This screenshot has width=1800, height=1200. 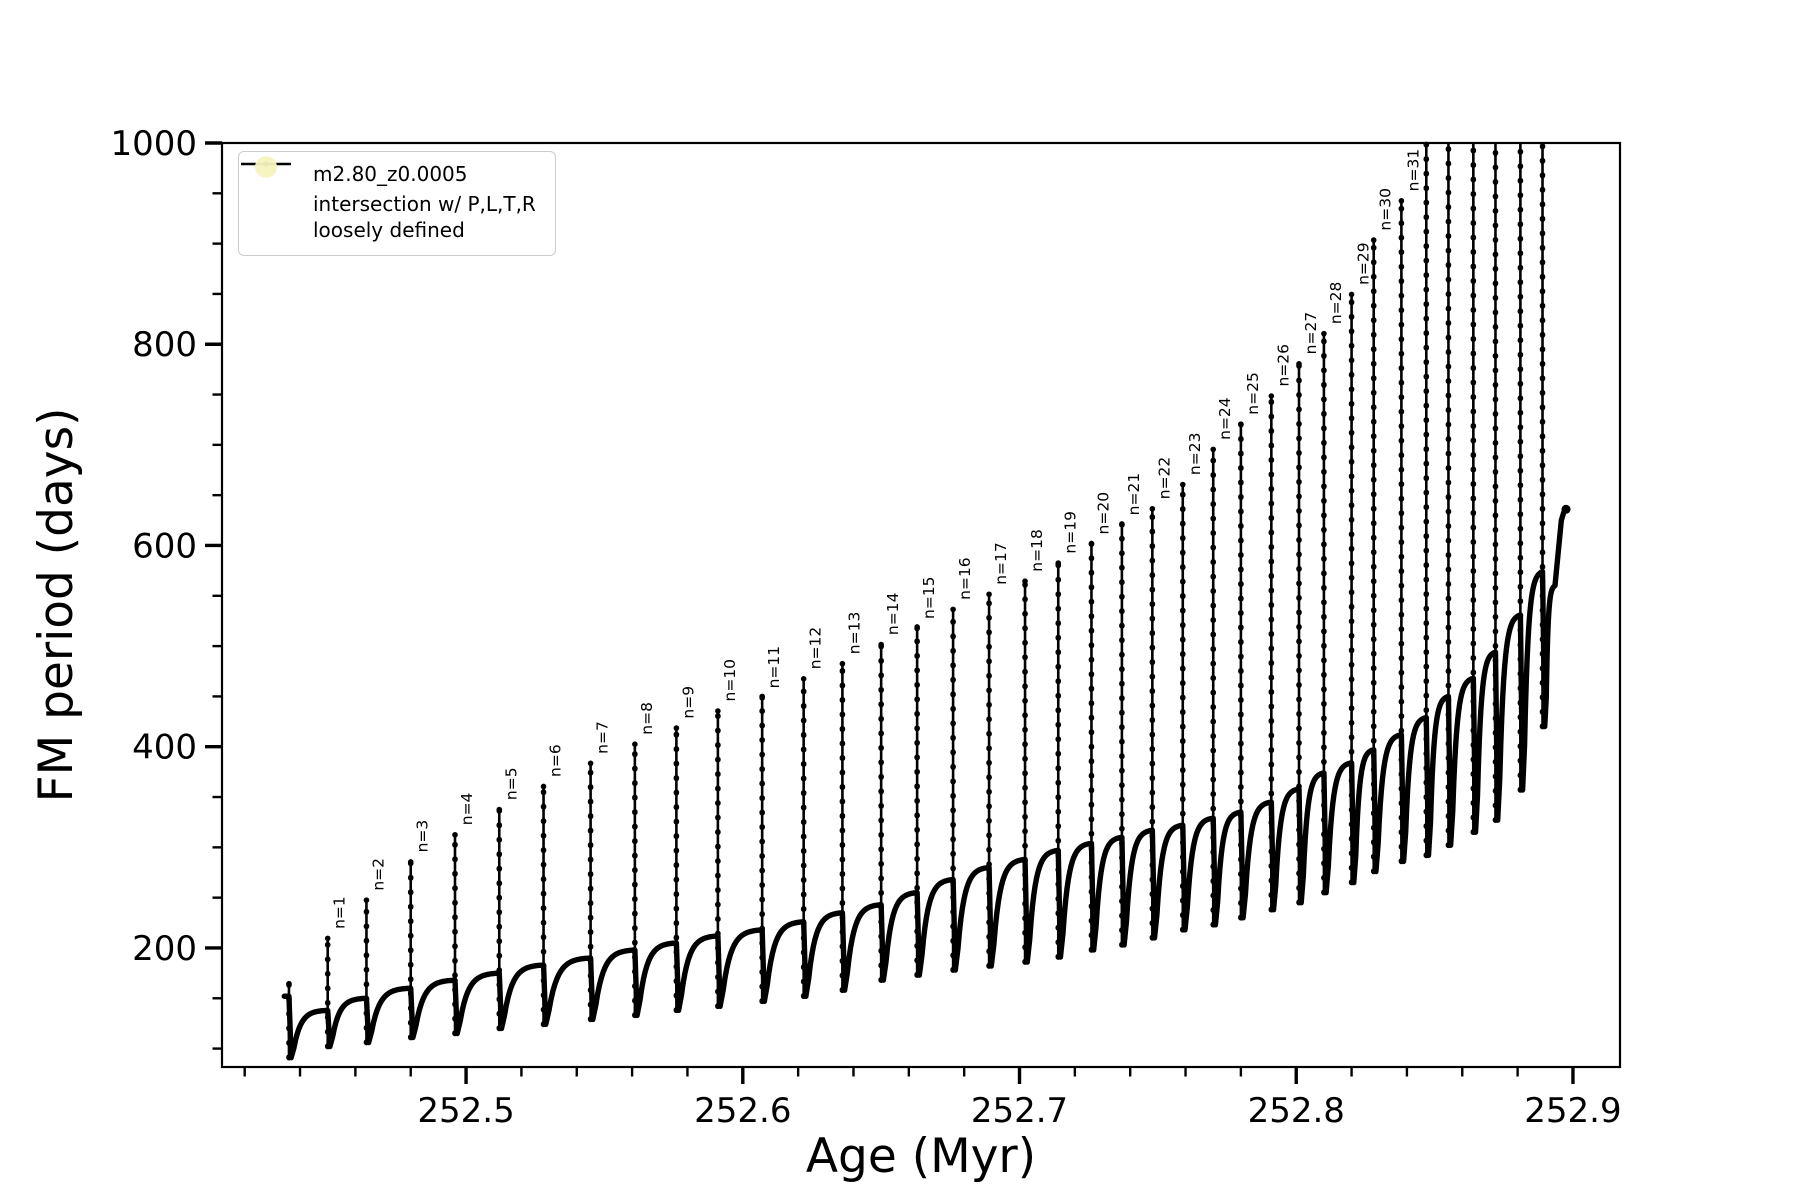 I want to click on x-tick-label: 252.5, so click(x=465, y=1111).